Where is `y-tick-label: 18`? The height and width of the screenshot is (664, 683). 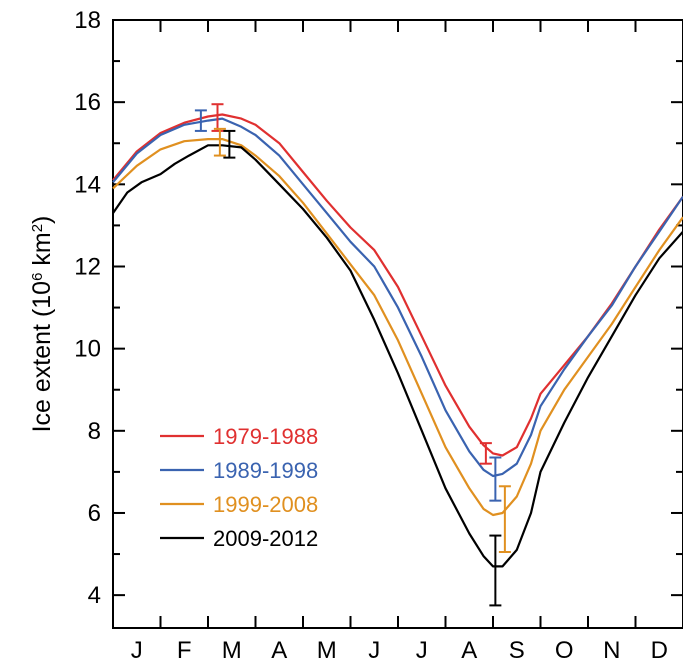
y-tick-label: 18 is located at coordinates (87, 20).